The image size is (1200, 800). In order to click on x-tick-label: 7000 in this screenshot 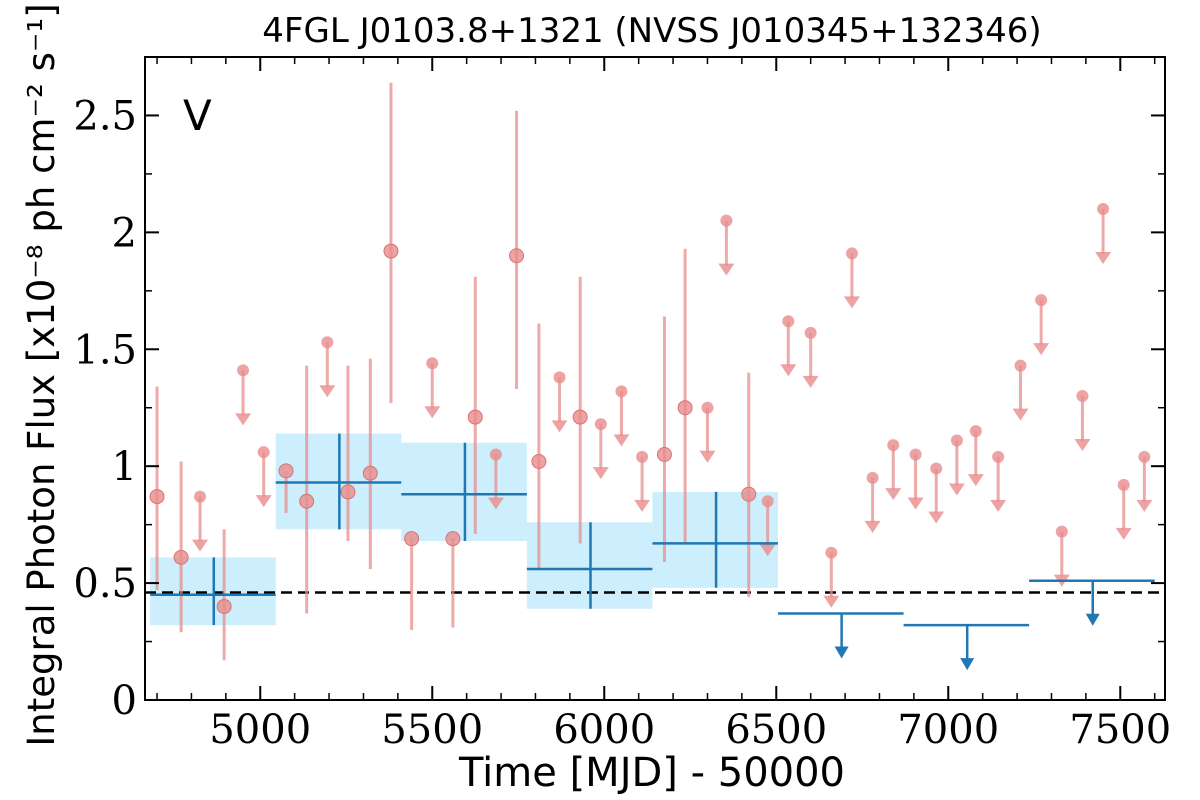, I will do `click(948, 730)`.